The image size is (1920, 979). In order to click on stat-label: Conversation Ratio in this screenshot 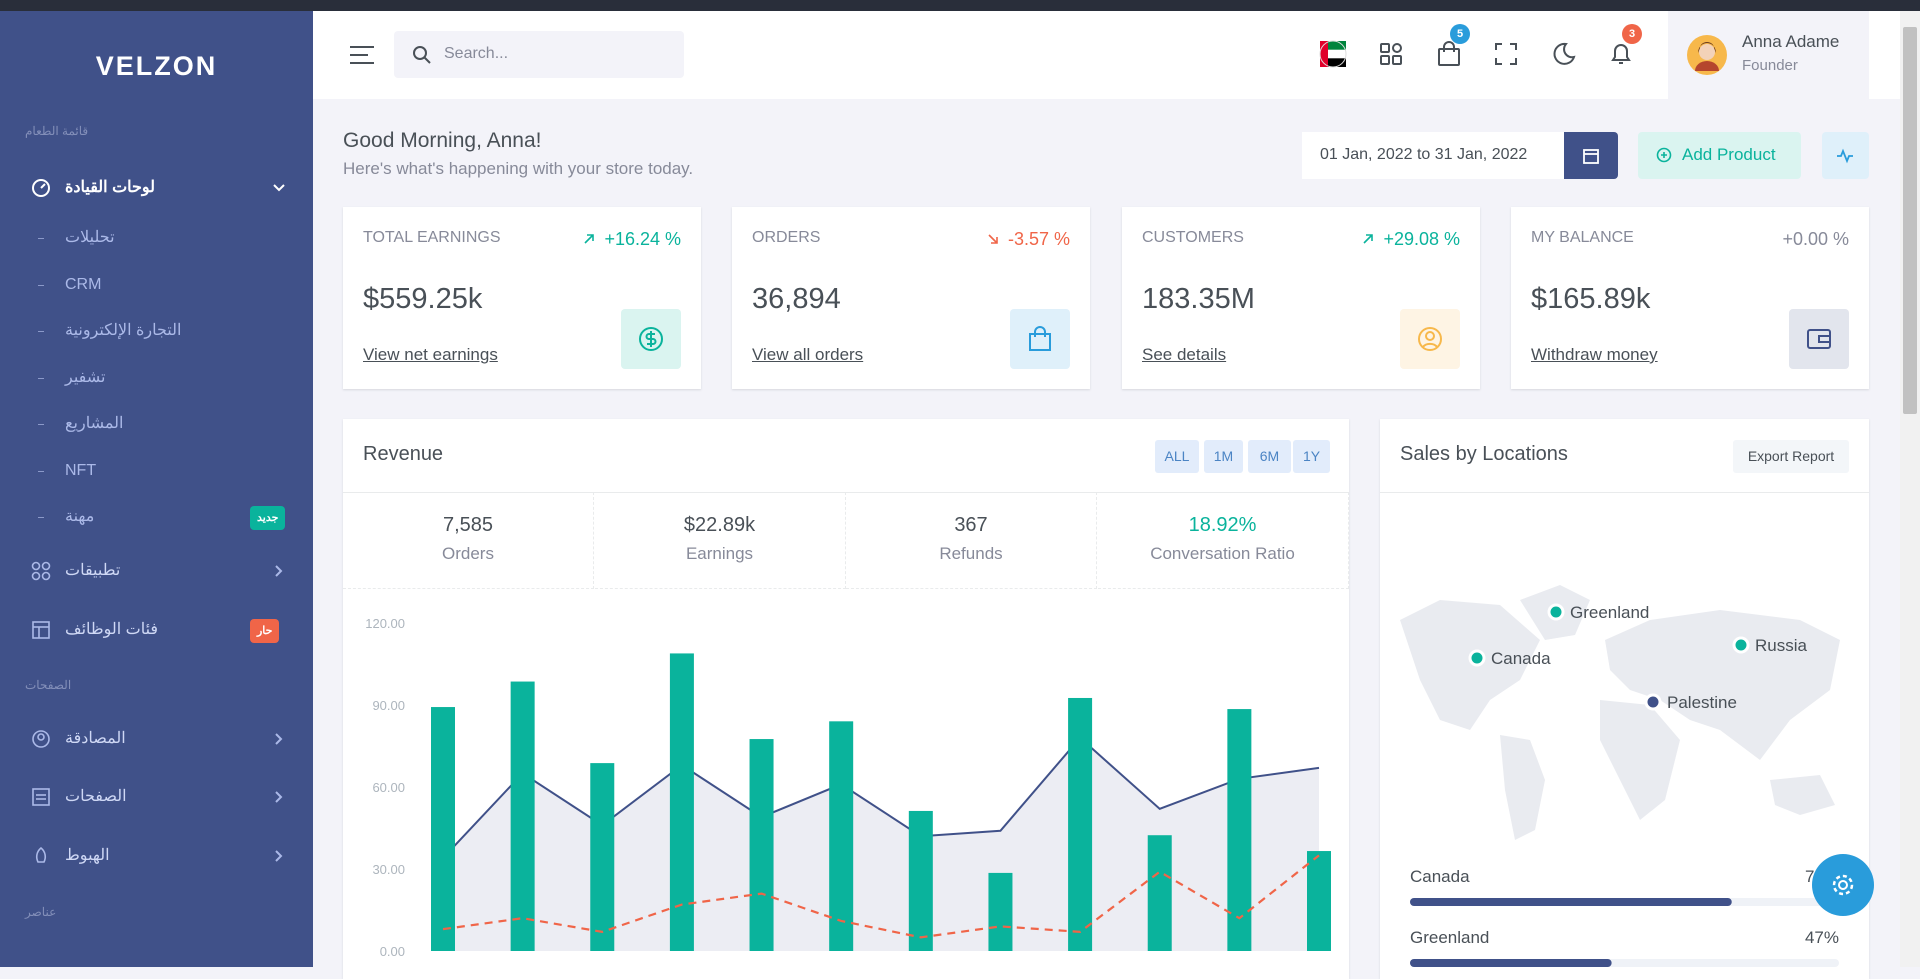, I will do `click(1222, 553)`.